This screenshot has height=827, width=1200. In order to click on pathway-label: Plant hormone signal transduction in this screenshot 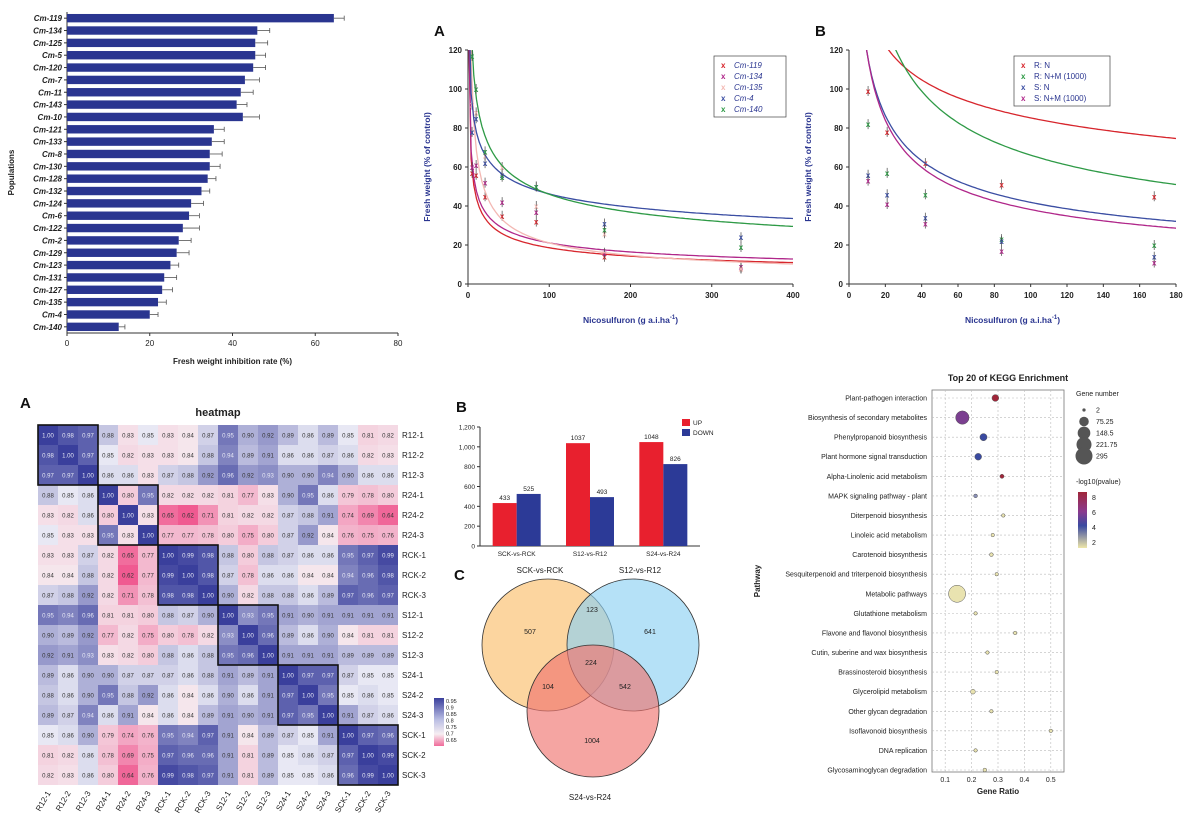, I will do `click(874, 457)`.